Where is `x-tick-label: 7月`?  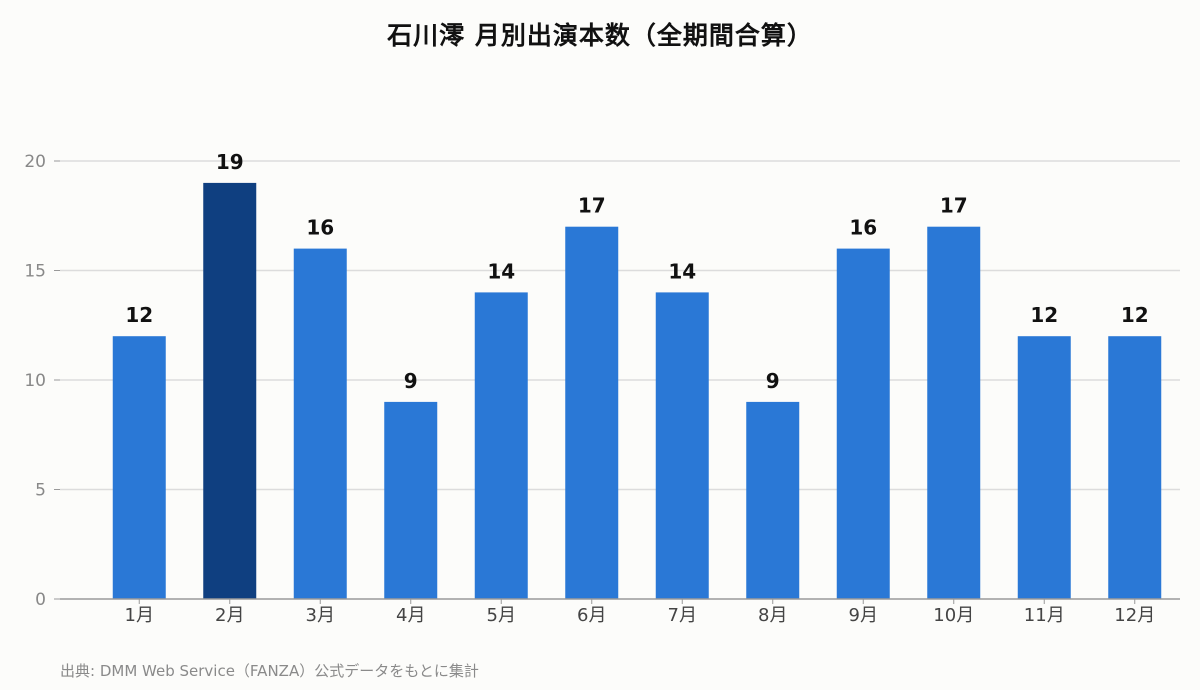
x-tick-label: 7月 is located at coordinates (682, 615).